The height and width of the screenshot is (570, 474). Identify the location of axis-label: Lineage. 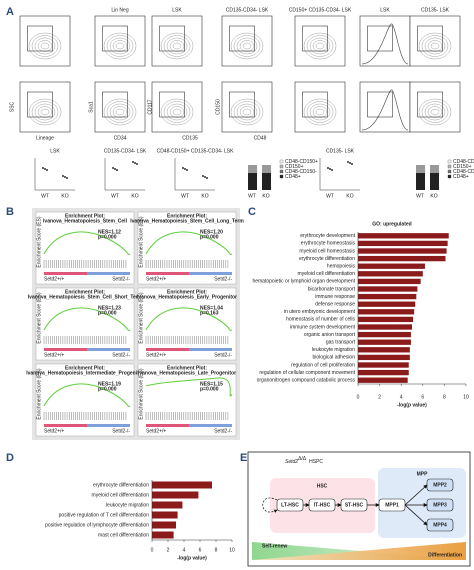
(45, 138).